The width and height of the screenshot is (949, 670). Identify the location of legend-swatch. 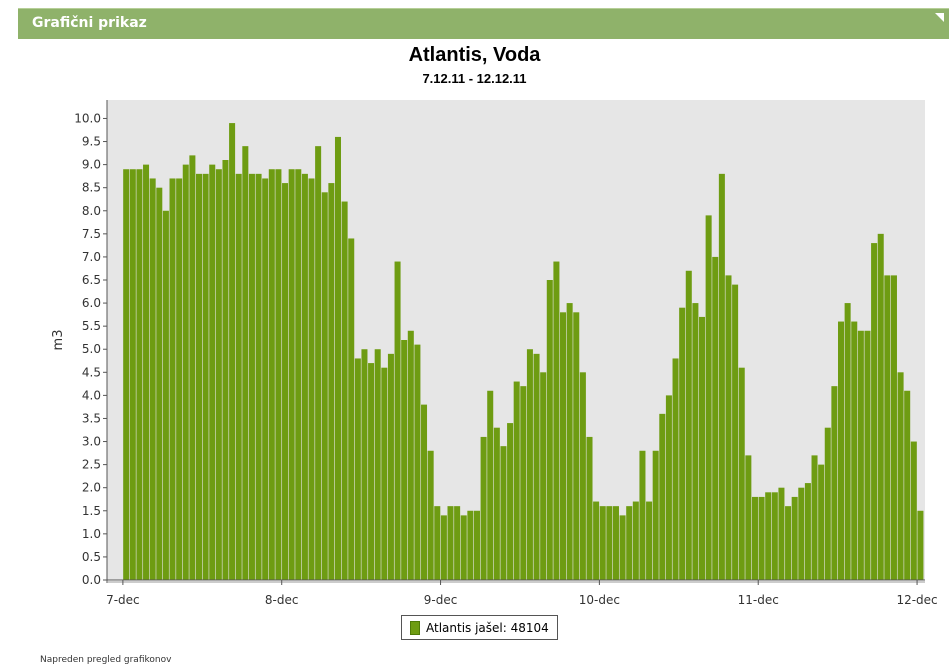
(415, 627).